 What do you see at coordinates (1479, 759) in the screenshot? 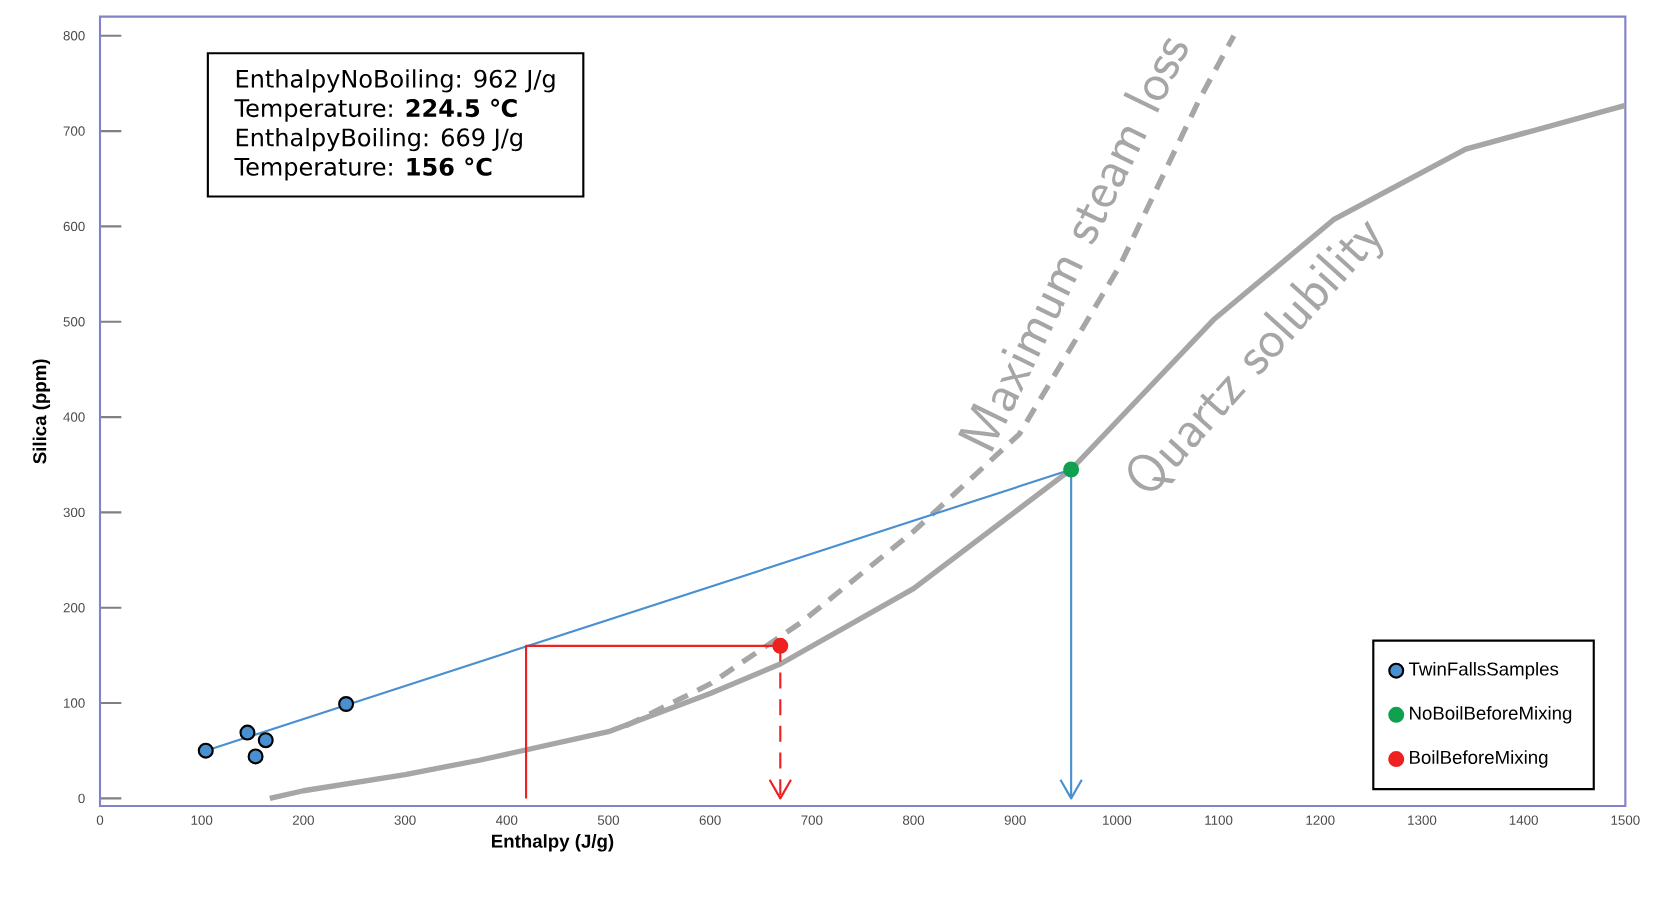
I see `legend-label: BoilBeforeMixing` at bounding box center [1479, 759].